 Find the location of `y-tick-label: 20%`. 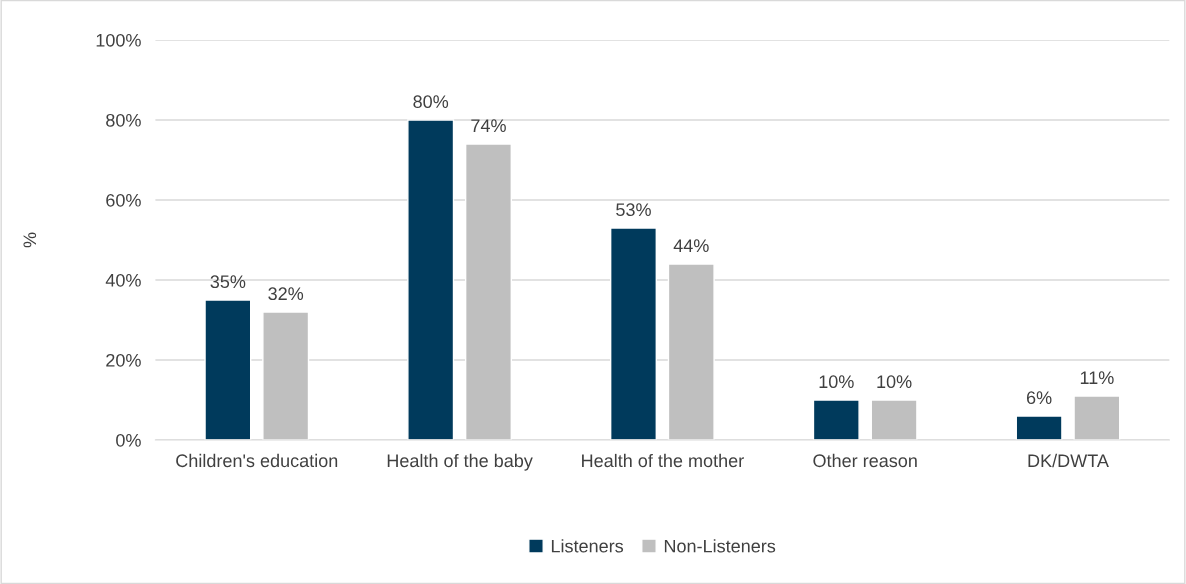

y-tick-label: 20% is located at coordinates (123, 360).